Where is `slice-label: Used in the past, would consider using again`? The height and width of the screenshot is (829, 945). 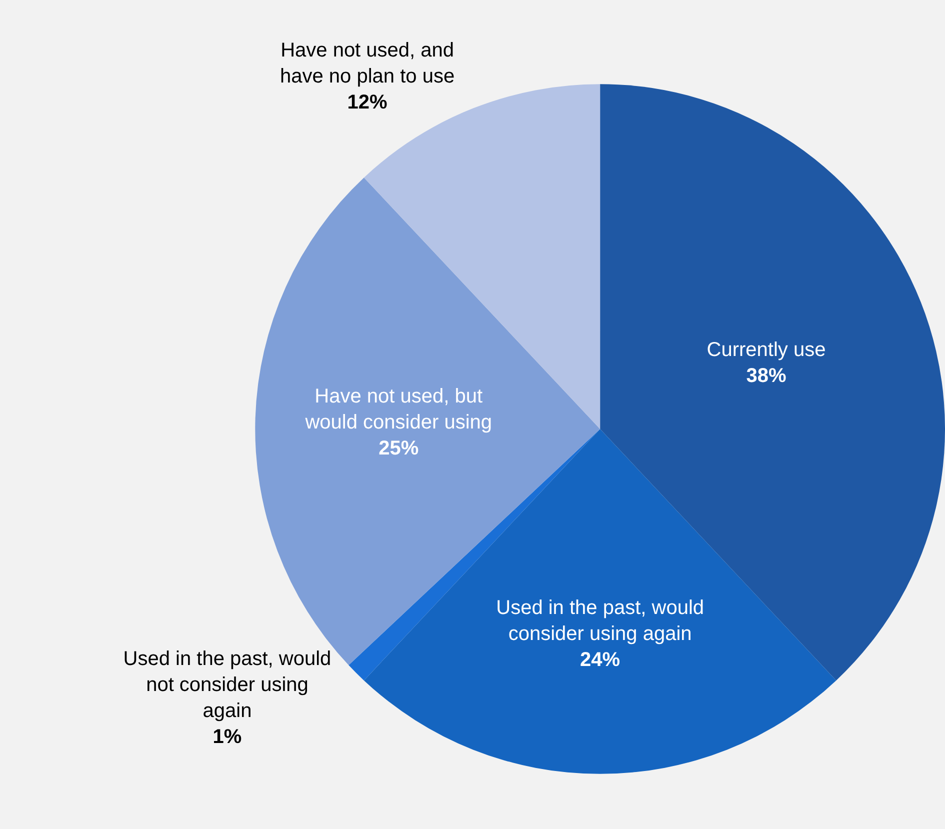 slice-label: Used in the past, would consider using again is located at coordinates (600, 620).